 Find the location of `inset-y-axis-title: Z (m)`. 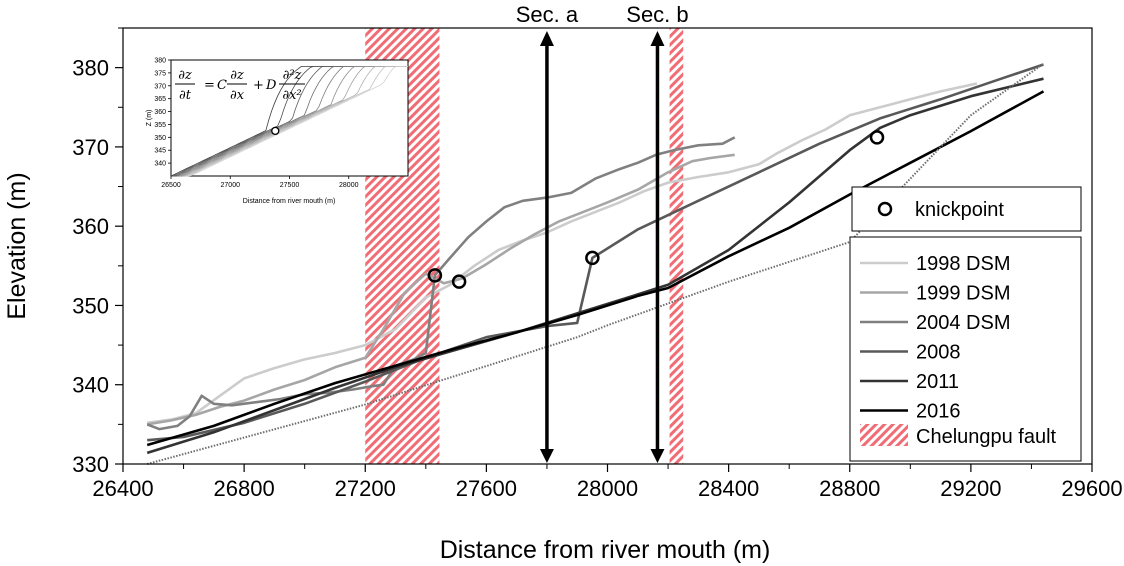

inset-y-axis-title: Z (m) is located at coordinates (149, 118).